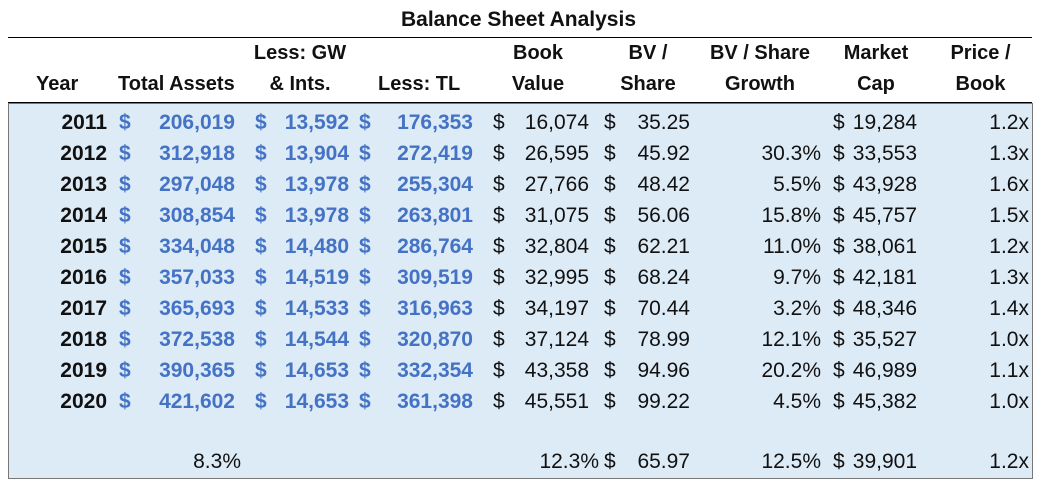 The image size is (1037, 489). Describe the element at coordinates (316, 184) in the screenshot. I see `cell-gw-ints: 13,978` at that location.